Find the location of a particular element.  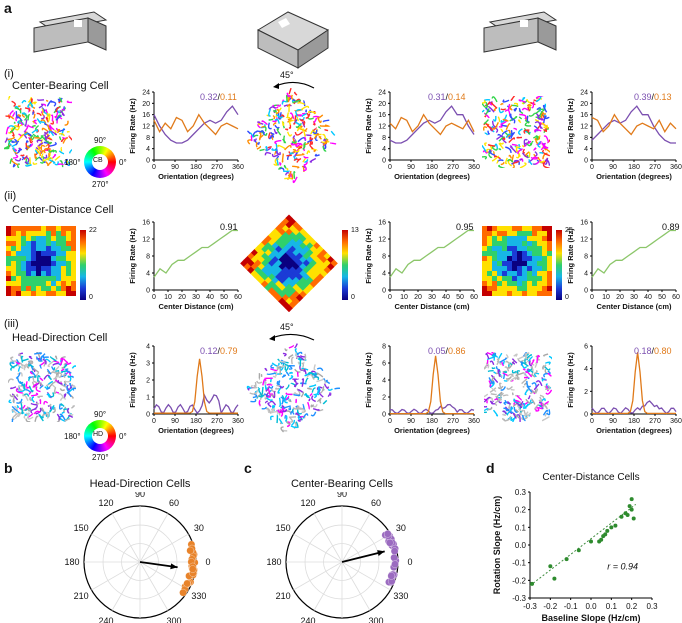

polar-angle-label: 210 is located at coordinates (283, 596).